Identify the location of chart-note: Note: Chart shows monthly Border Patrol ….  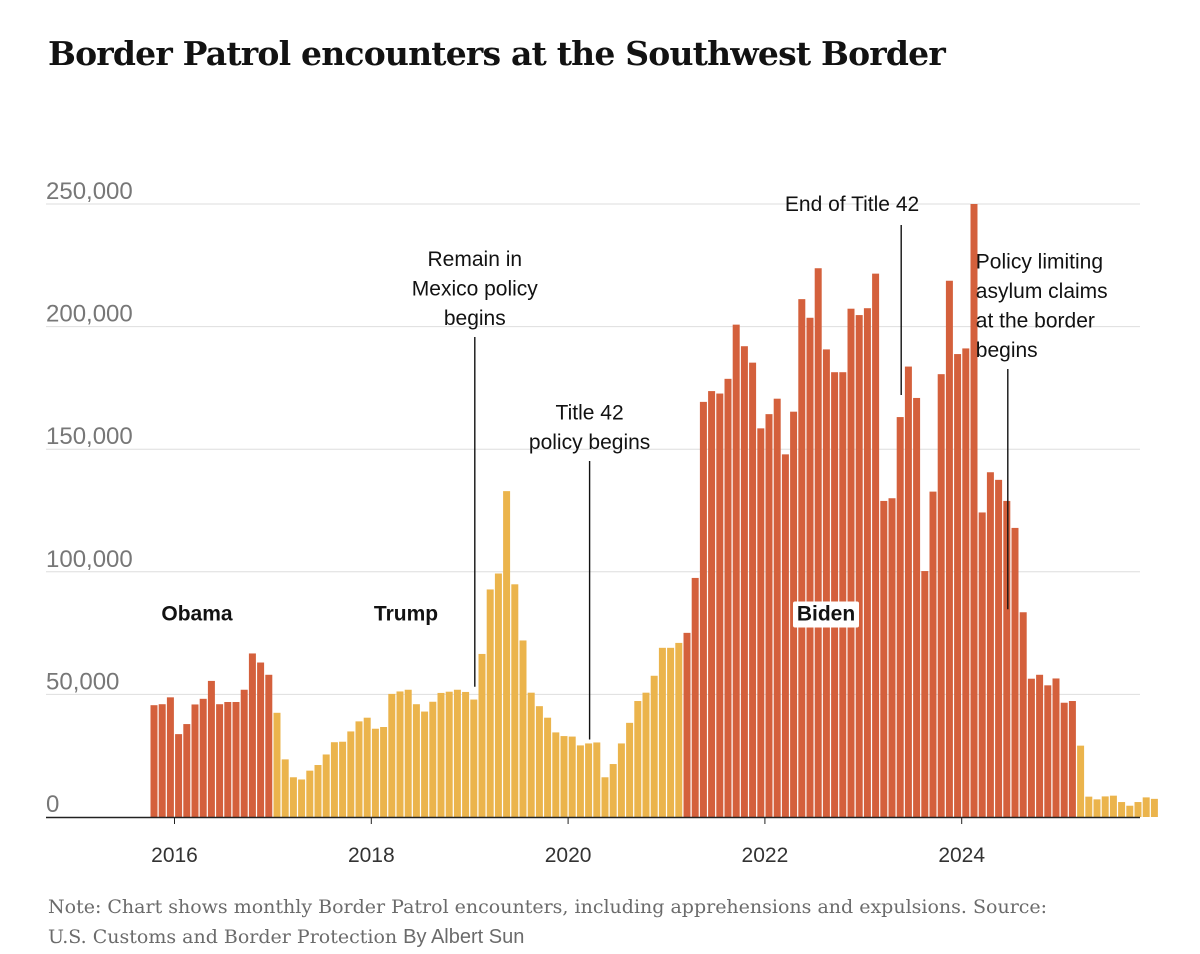
(548, 922).